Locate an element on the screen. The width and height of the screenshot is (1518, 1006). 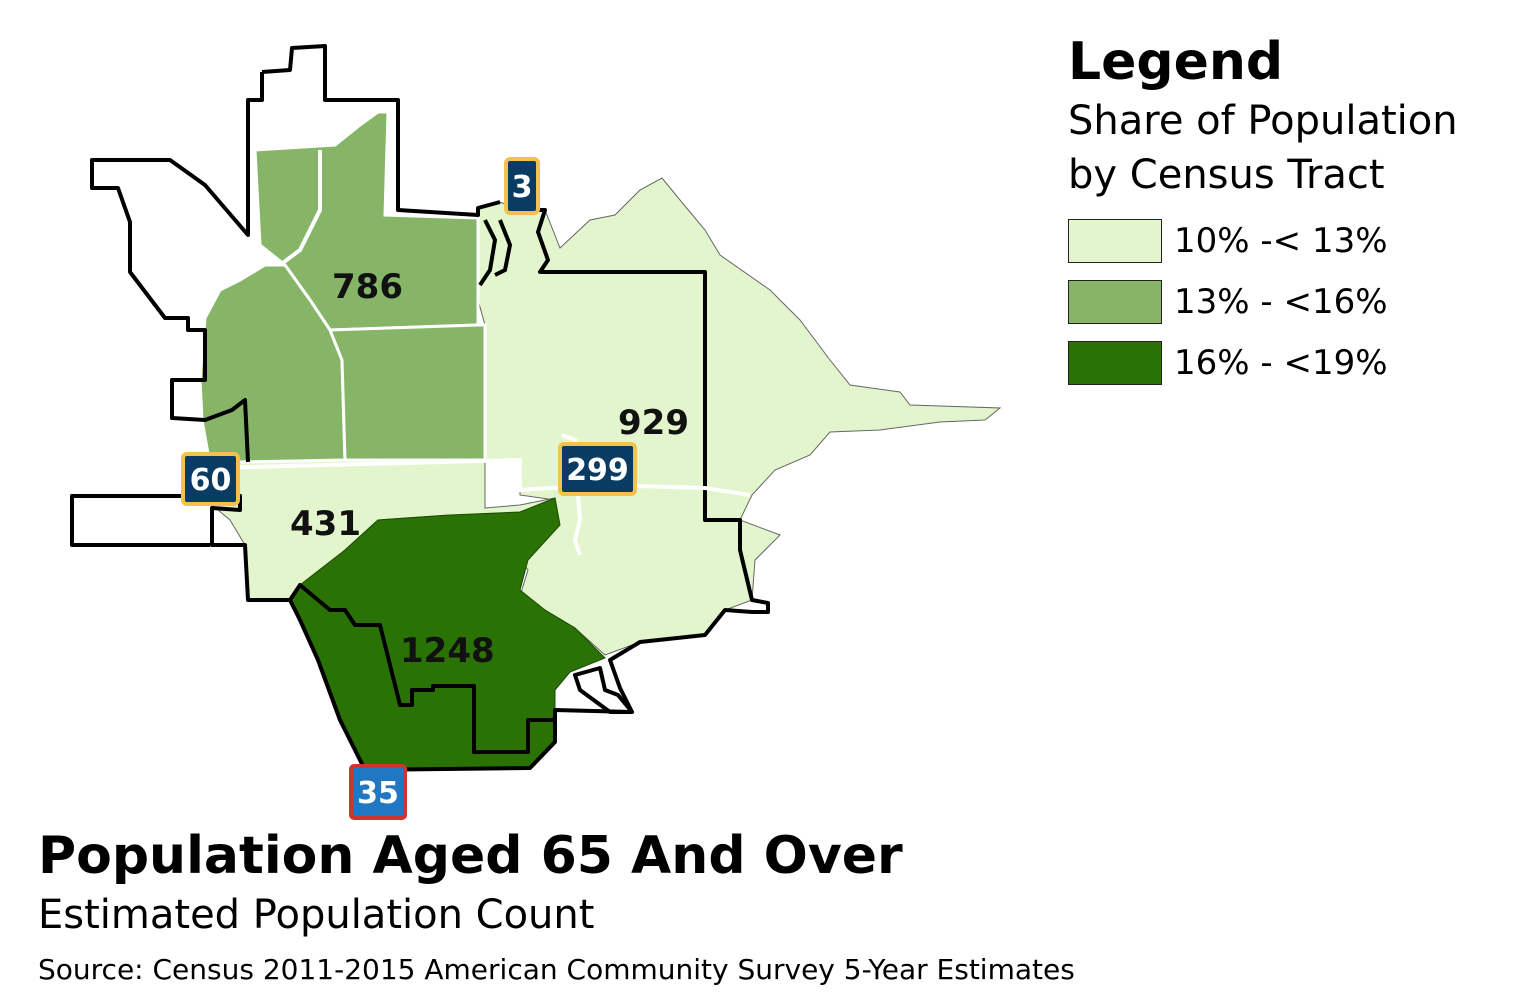
highway-shield-35: 35 is located at coordinates (378, 792).